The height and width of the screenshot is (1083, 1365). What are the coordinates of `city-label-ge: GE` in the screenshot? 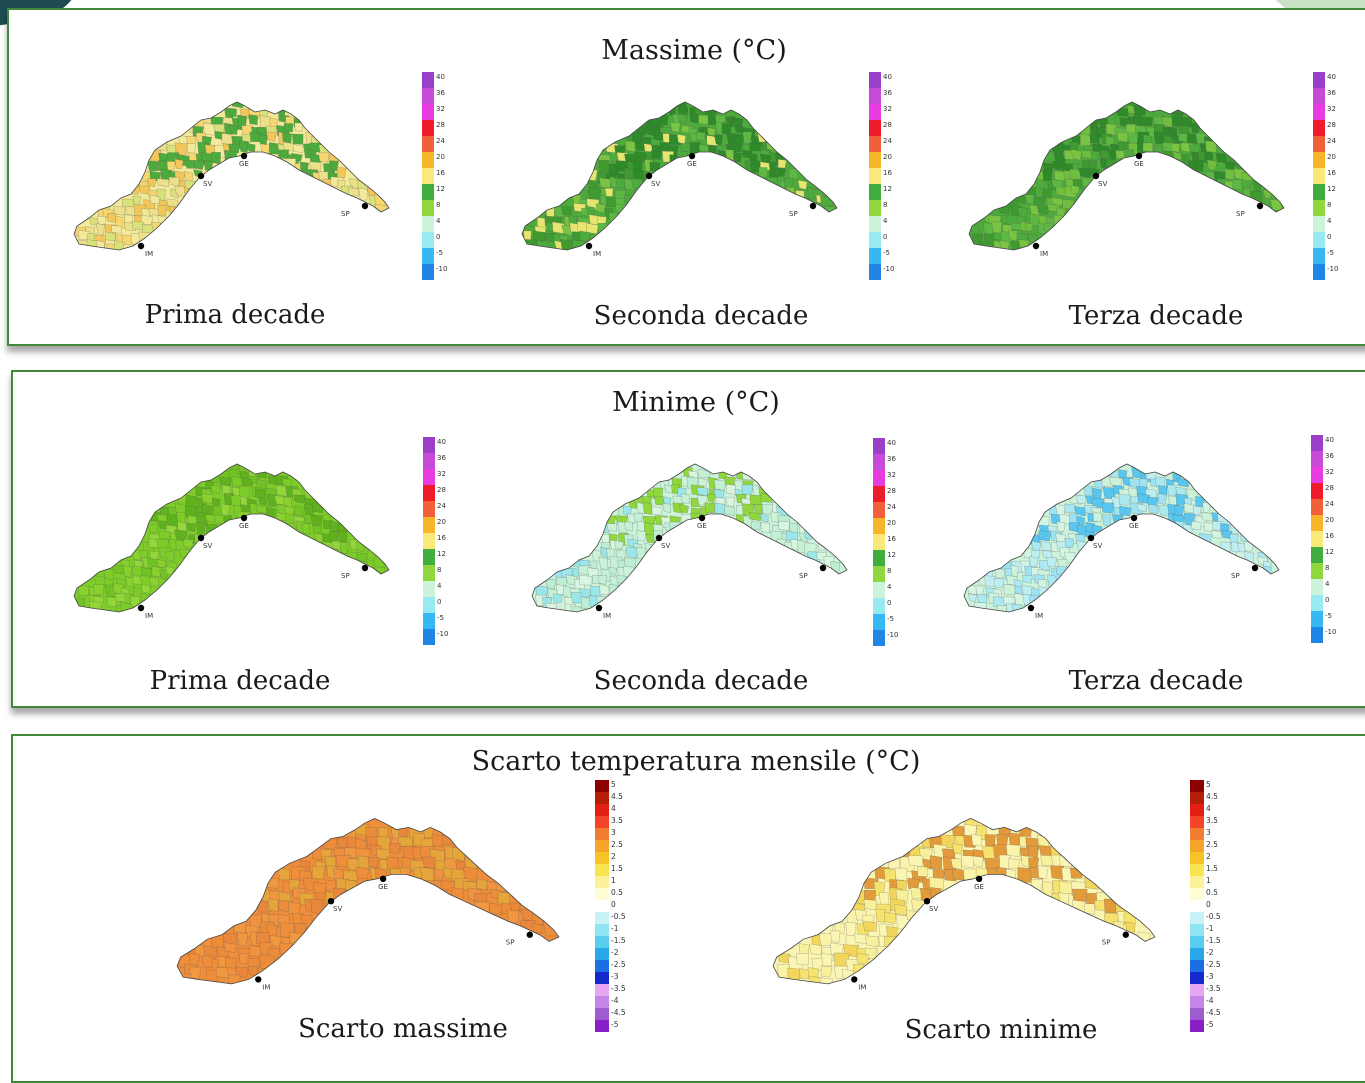 It's located at (692, 164).